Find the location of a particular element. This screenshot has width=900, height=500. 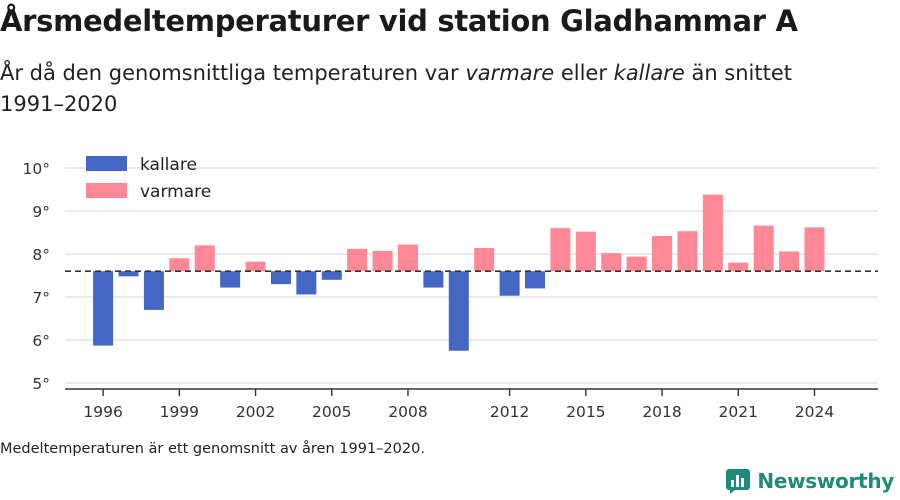

legend-swatch-kallare is located at coordinates (106, 163).